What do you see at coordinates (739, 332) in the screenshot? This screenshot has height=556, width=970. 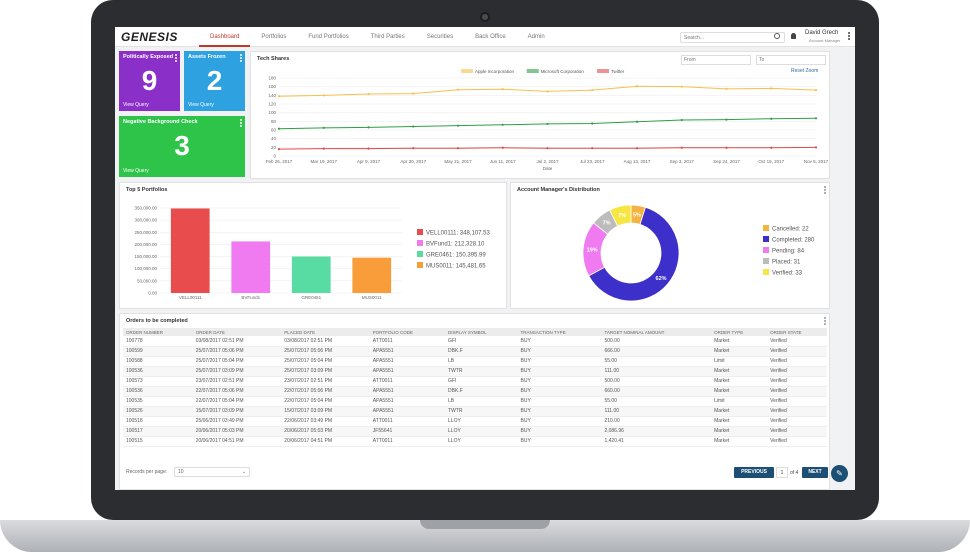 I see `column-header: ORDER TYPE` at bounding box center [739, 332].